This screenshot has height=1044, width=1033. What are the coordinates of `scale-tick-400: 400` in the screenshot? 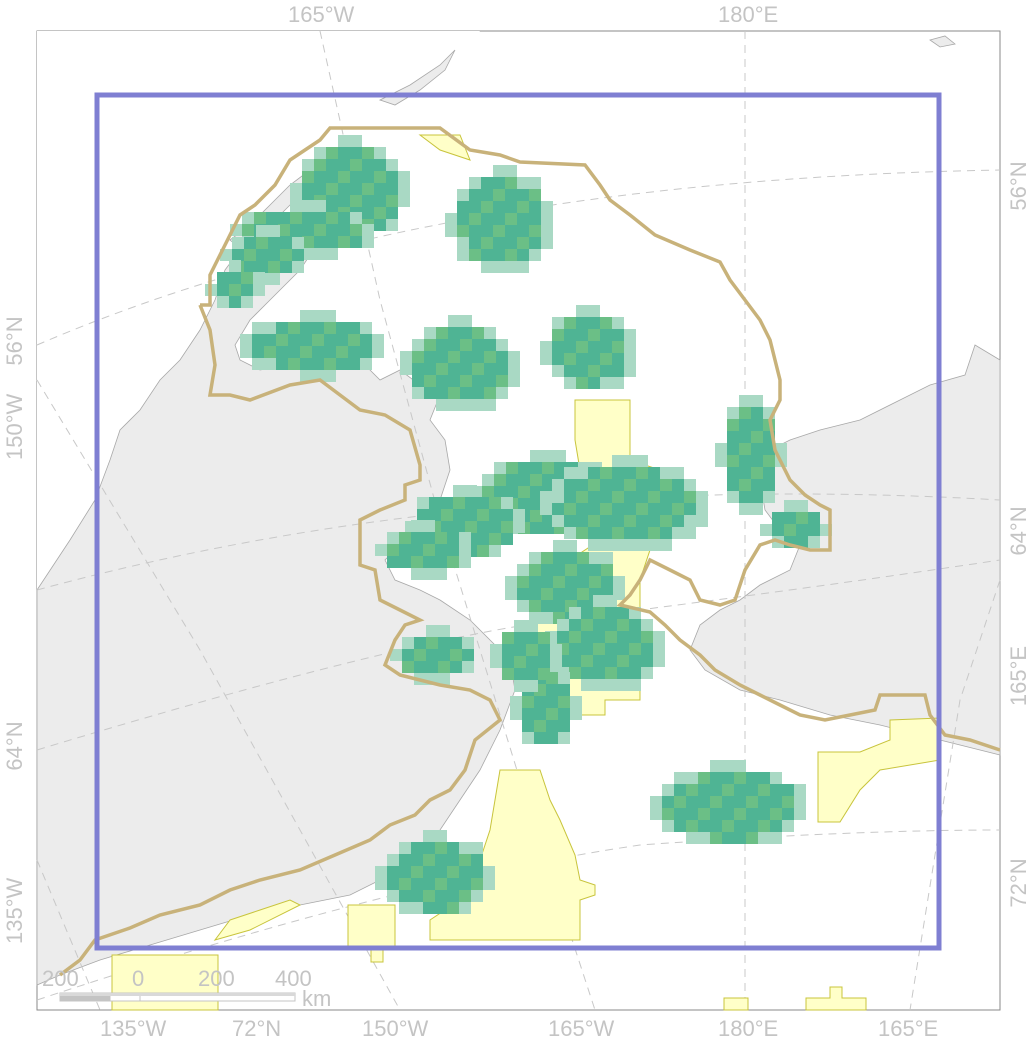 It's located at (293, 978).